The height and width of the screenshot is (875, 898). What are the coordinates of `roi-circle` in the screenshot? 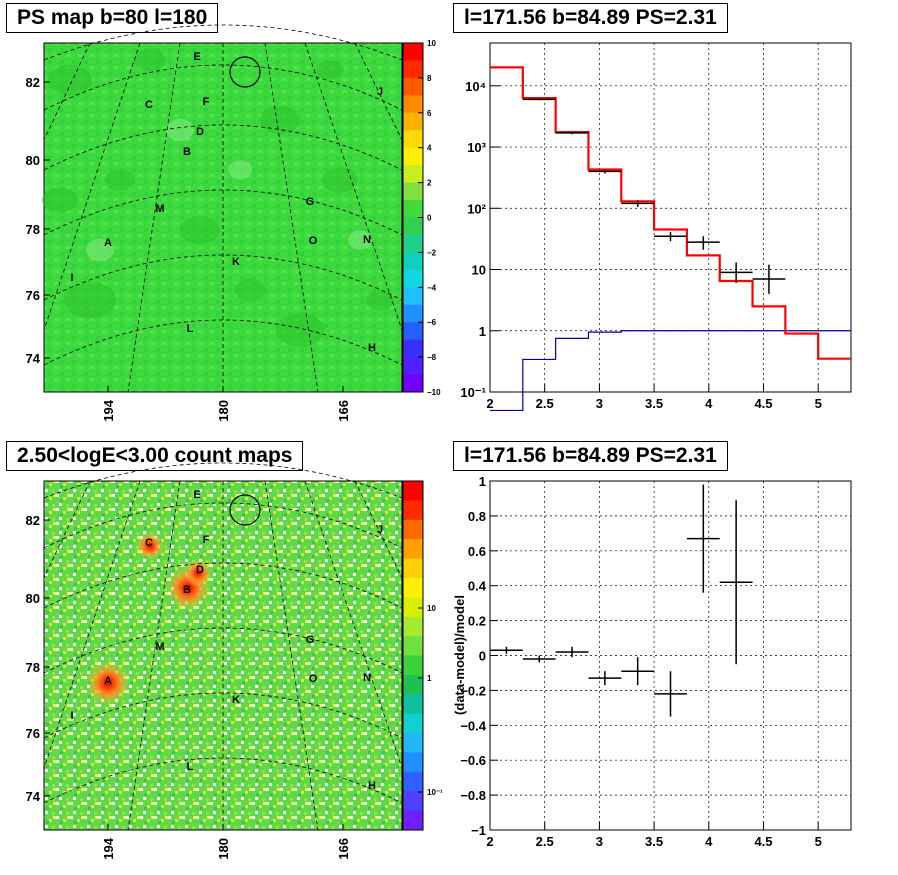 It's located at (245, 510).